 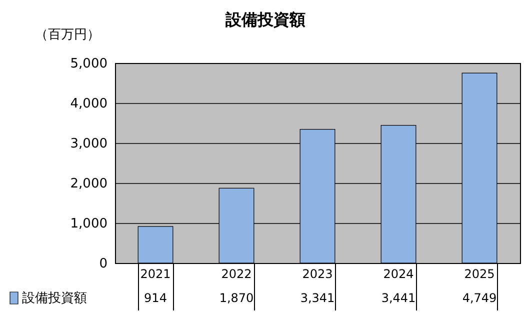 What do you see at coordinates (89, 184) in the screenshot?
I see `y-tick-label: 2,000` at bounding box center [89, 184].